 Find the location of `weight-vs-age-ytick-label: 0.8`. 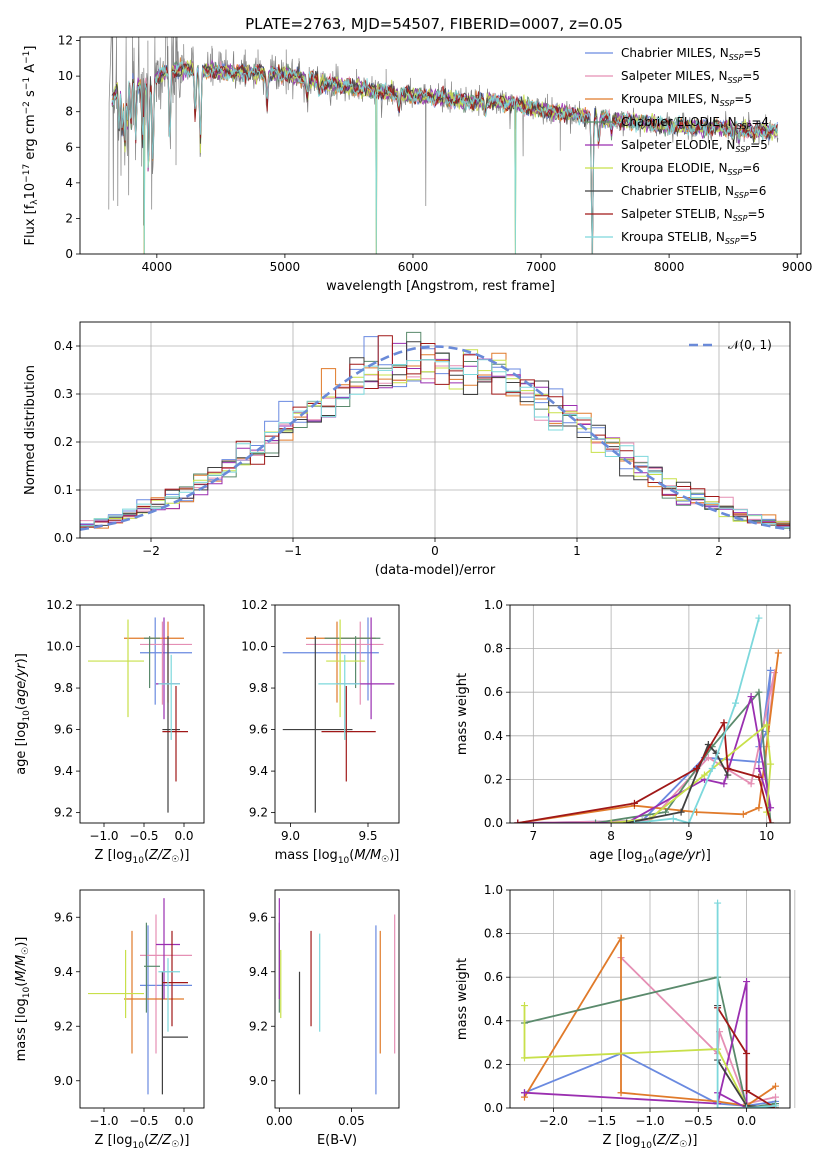

weight-vs-age-ytick-label: 0.8 is located at coordinates (493, 649).